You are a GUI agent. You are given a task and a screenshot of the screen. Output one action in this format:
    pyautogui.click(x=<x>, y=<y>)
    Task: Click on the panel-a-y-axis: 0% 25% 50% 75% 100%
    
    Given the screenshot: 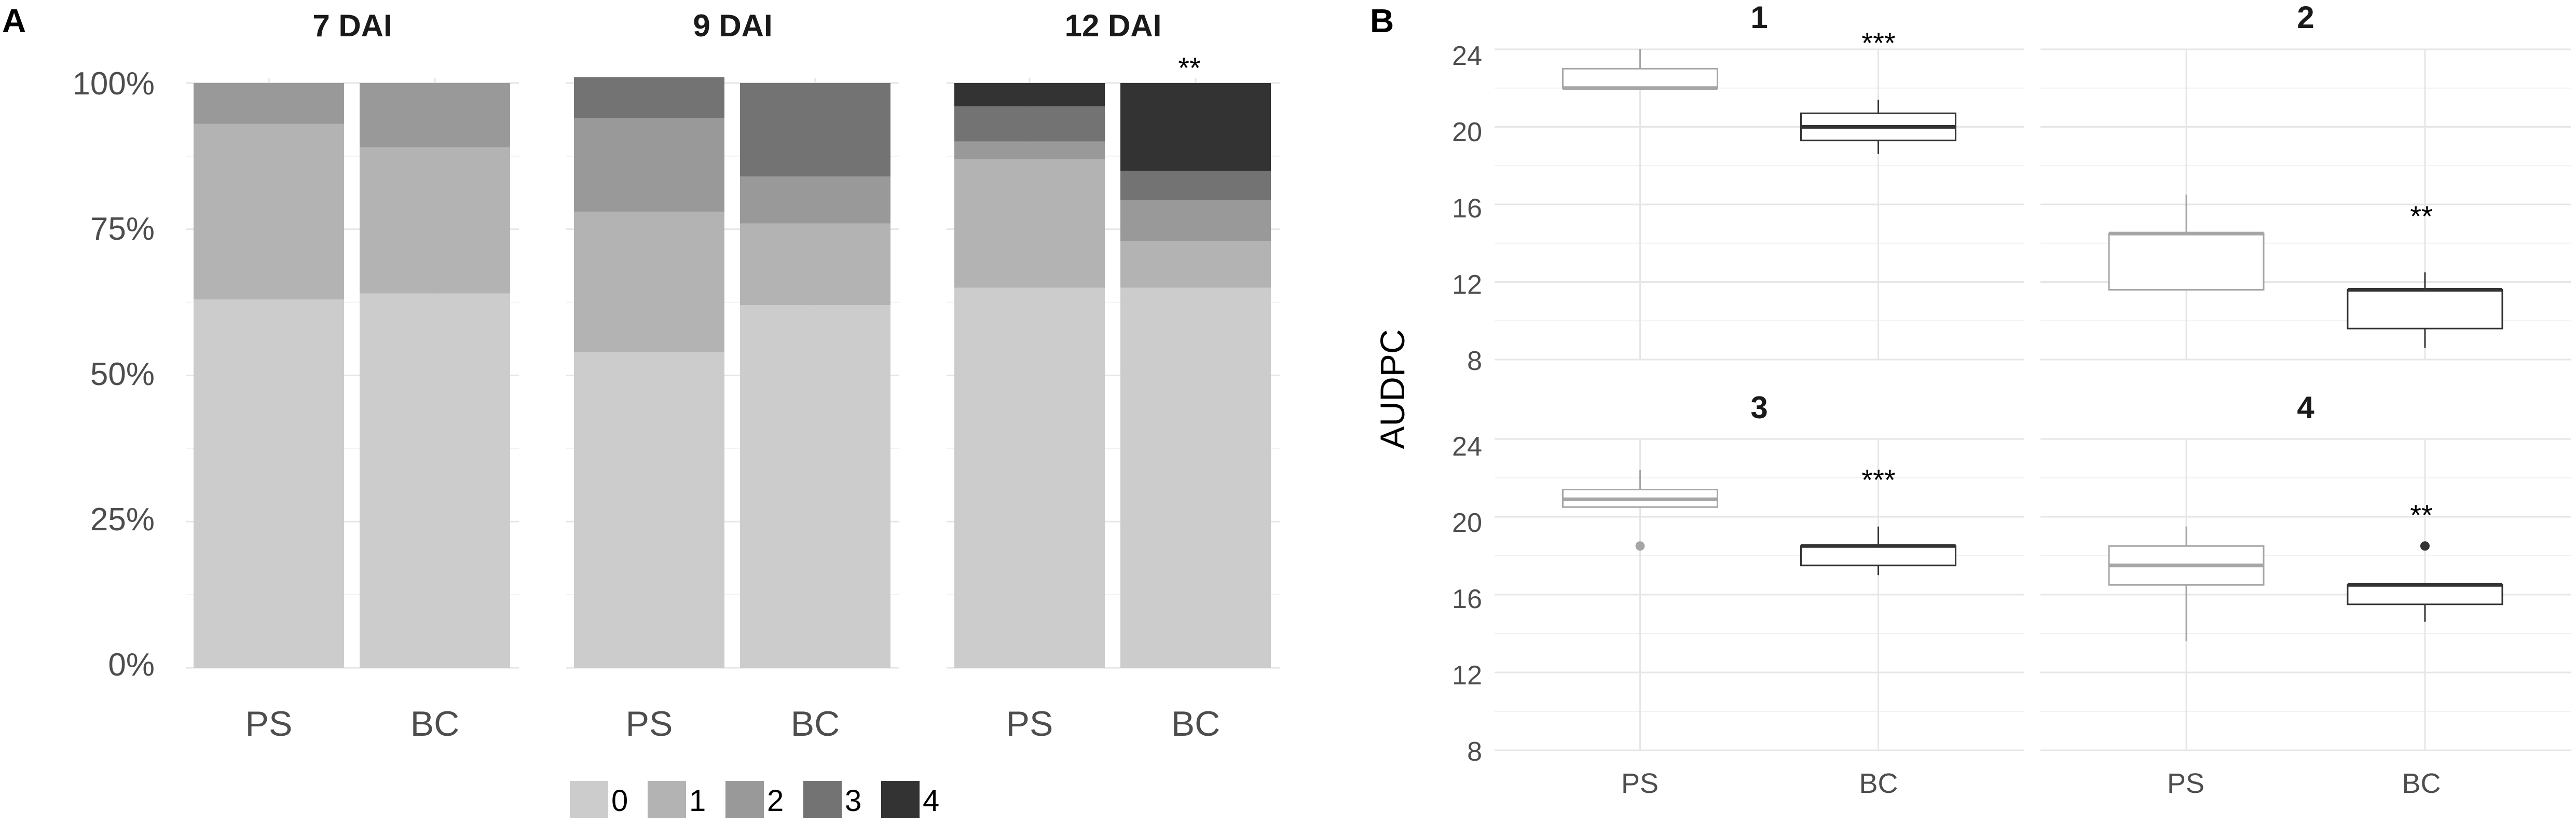 What is the action you would take?
    pyautogui.click(x=113, y=374)
    